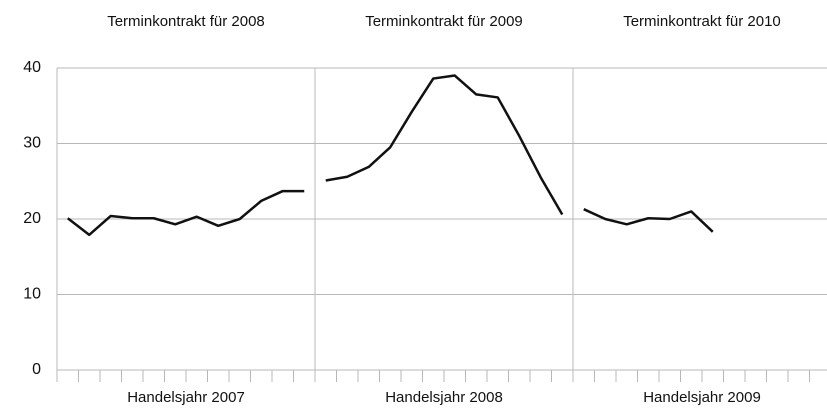  Describe the element at coordinates (32, 67) in the screenshot. I see `y-tick-label: 40` at that location.